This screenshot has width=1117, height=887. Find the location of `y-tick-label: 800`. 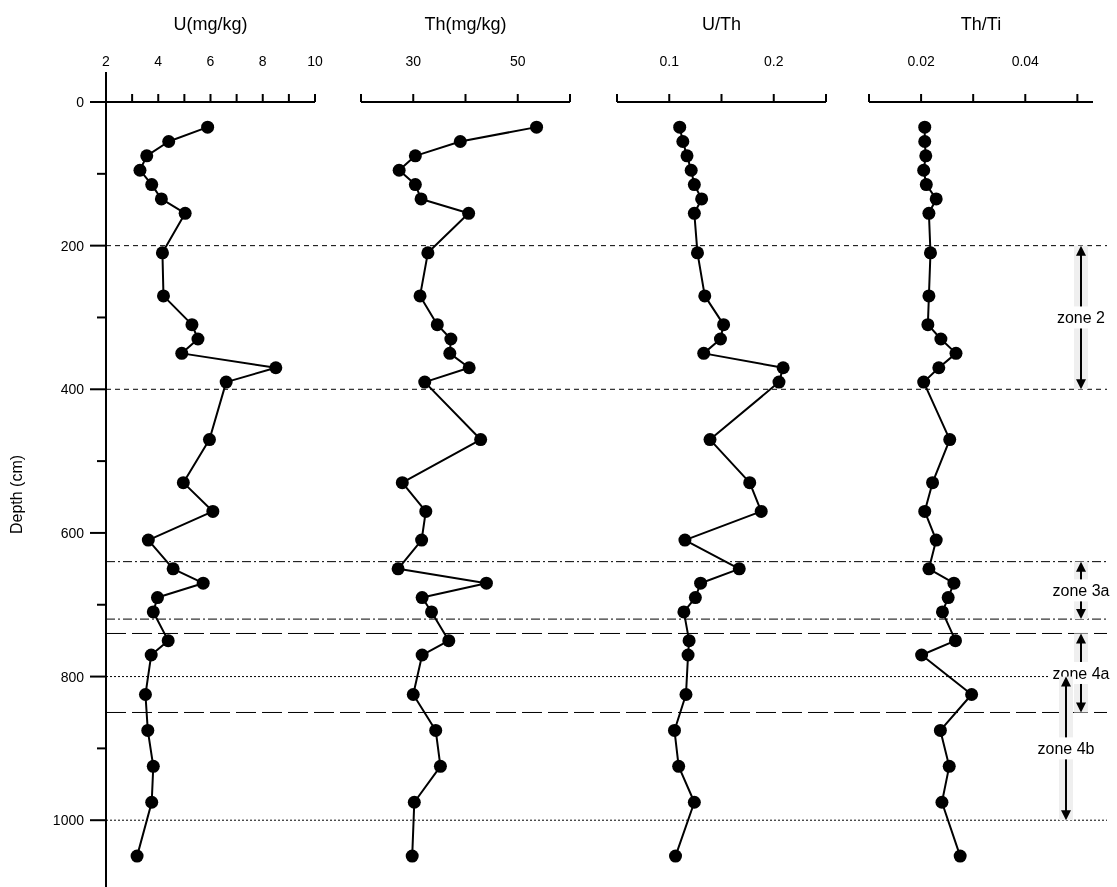

y-tick-label: 800 is located at coordinates (72, 676).